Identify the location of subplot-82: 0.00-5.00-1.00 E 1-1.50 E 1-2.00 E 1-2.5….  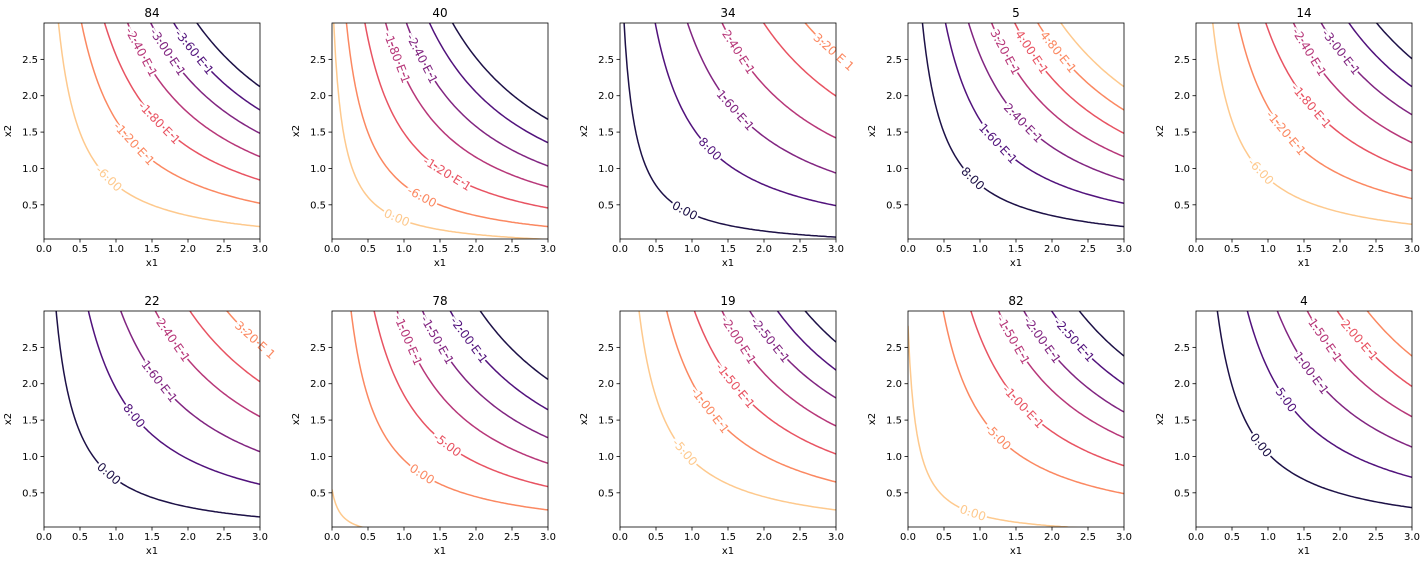
(999, 425).